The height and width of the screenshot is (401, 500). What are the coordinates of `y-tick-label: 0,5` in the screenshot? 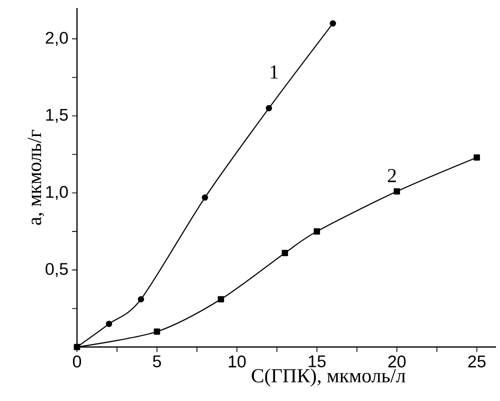 It's located at (57, 269).